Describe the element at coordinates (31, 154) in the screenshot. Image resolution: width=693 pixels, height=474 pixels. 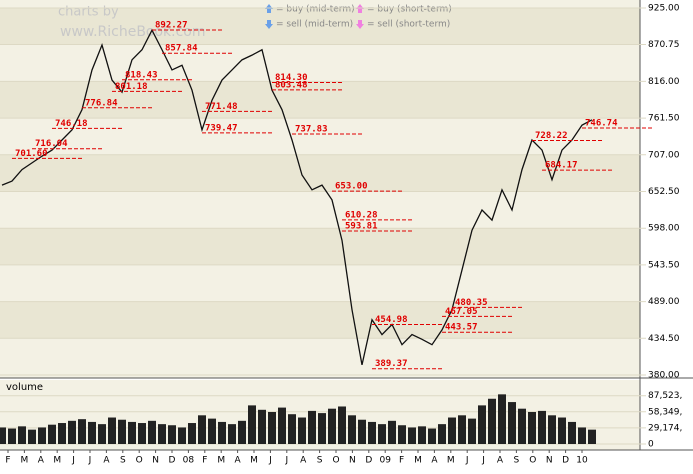
I see `annotation: 701.60` at that location.